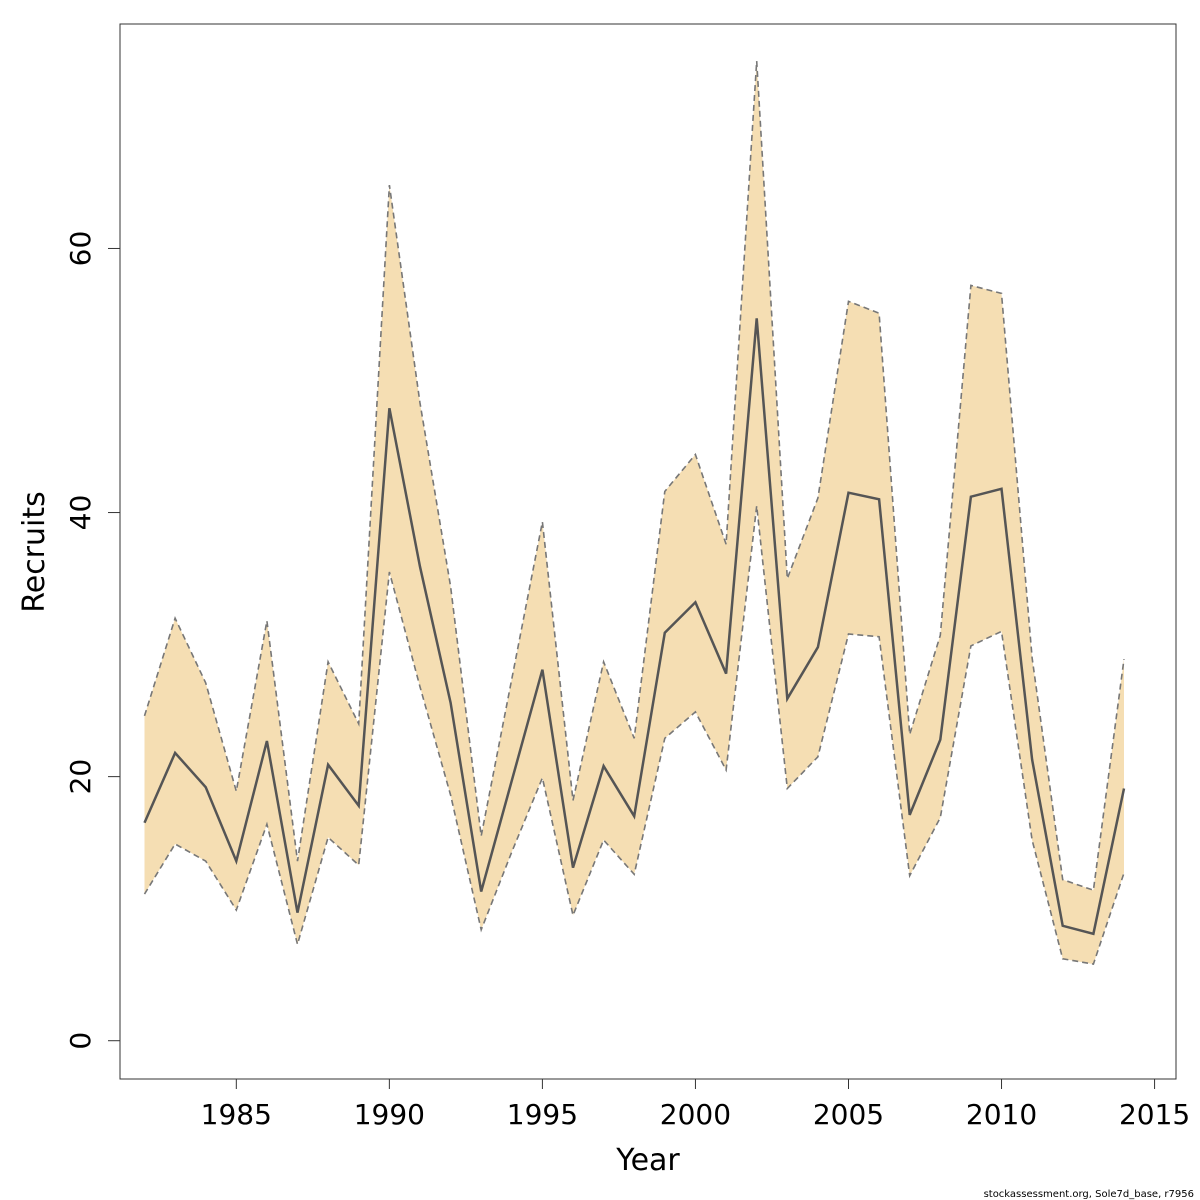 This screenshot has width=1200, height=1200. I want to click on y-tick-label: 60, so click(80, 249).